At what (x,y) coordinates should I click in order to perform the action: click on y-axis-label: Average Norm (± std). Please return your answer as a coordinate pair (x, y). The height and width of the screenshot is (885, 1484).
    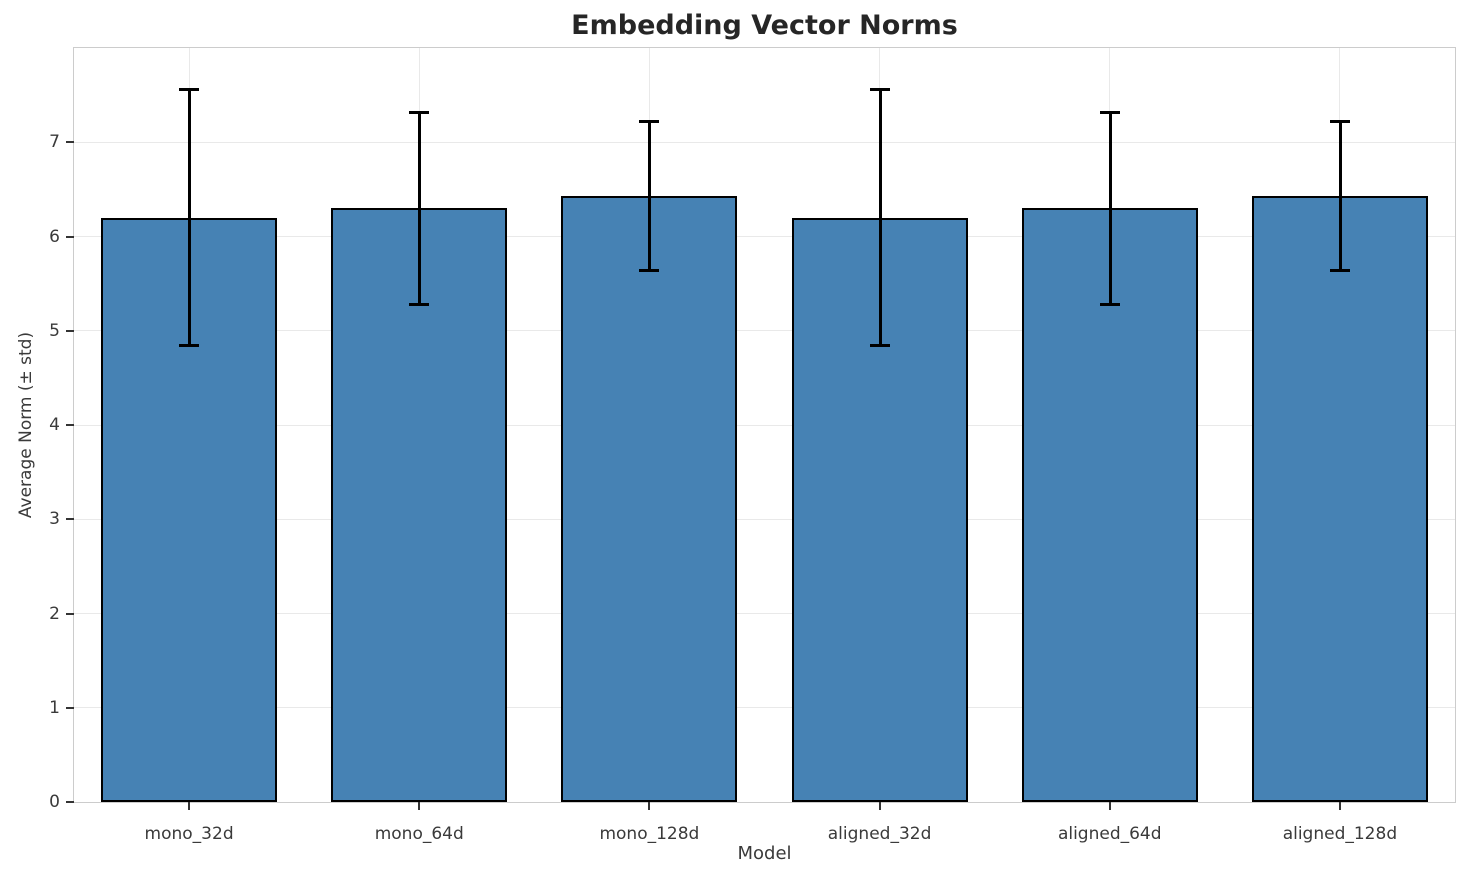
    Looking at the image, I should click on (26, 425).